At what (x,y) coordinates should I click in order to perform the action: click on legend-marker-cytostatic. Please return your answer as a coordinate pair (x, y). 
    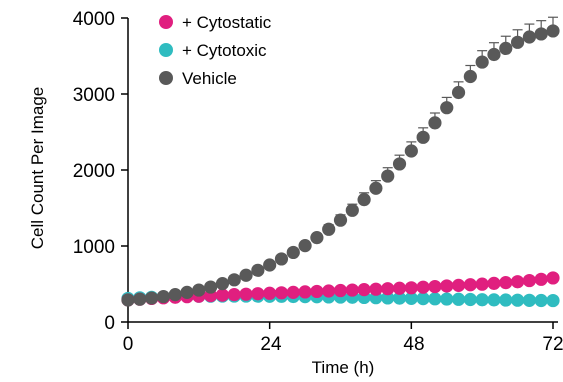
    Looking at the image, I should click on (166, 22).